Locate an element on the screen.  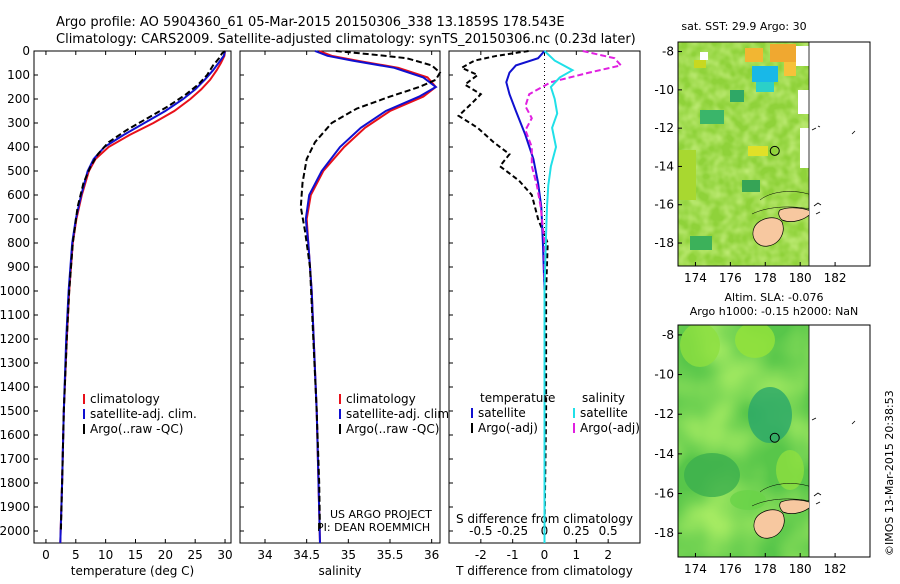
series-sal-satellite is located at coordinates (559, 296).